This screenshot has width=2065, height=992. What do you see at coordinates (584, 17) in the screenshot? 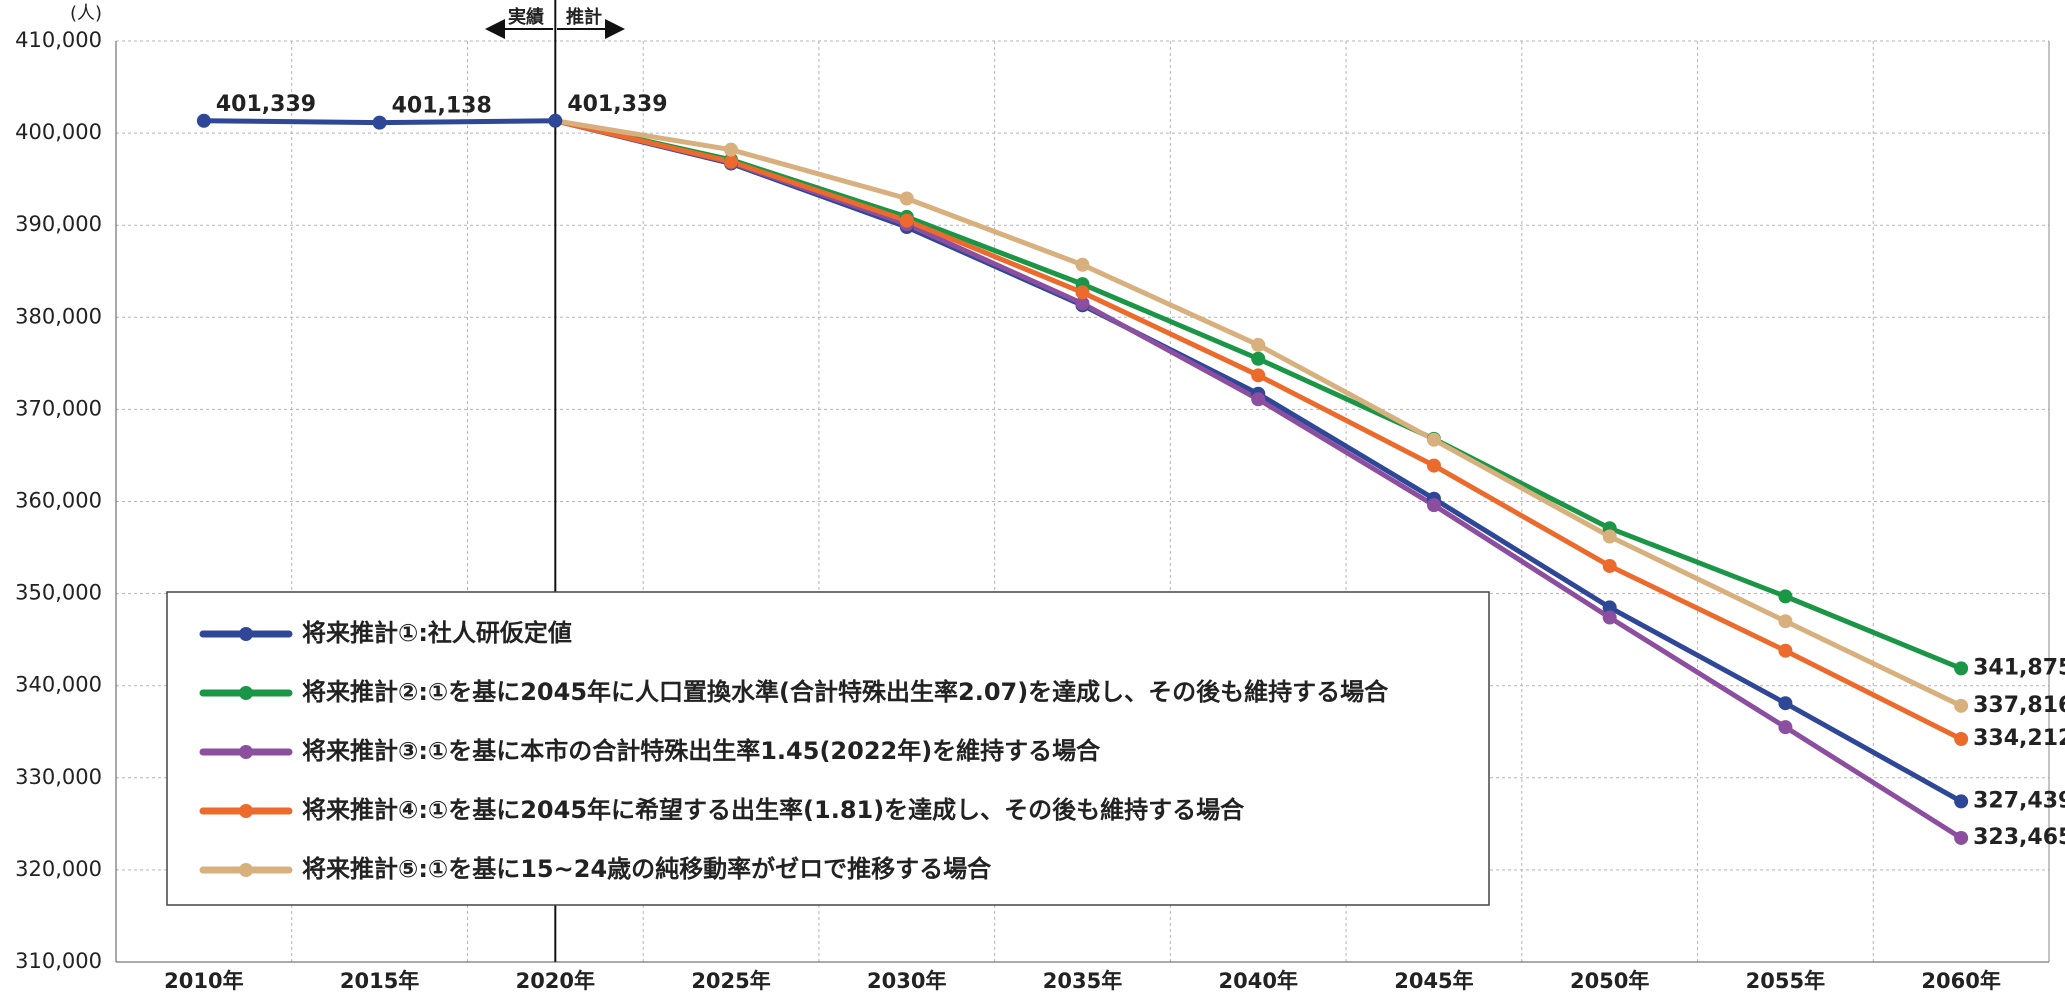
I see `annotation: 推計` at bounding box center [584, 17].